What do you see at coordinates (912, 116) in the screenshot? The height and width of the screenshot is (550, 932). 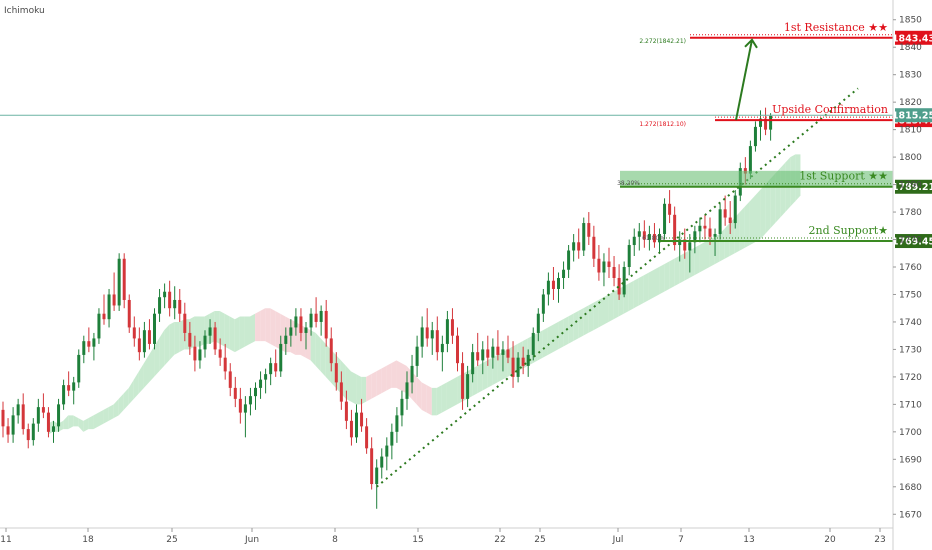 I see `current-price-tag-label: 1815.25` at bounding box center [912, 116].